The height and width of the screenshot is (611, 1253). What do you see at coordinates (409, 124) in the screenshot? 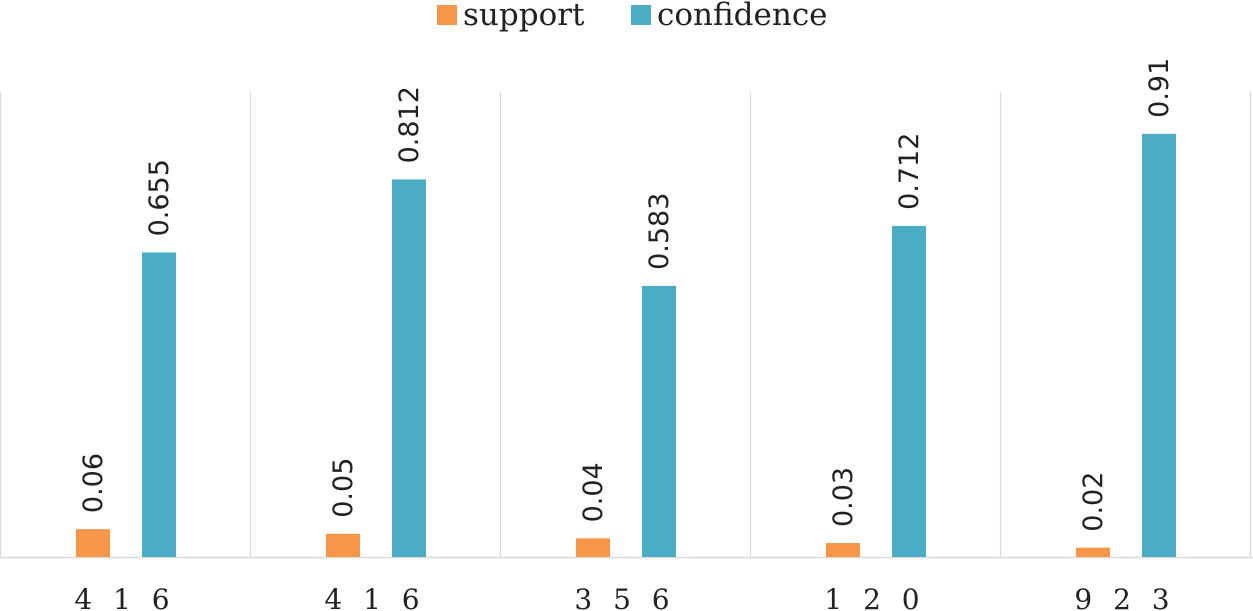
I see `data-label-confidence-1: 0.812` at bounding box center [409, 124].